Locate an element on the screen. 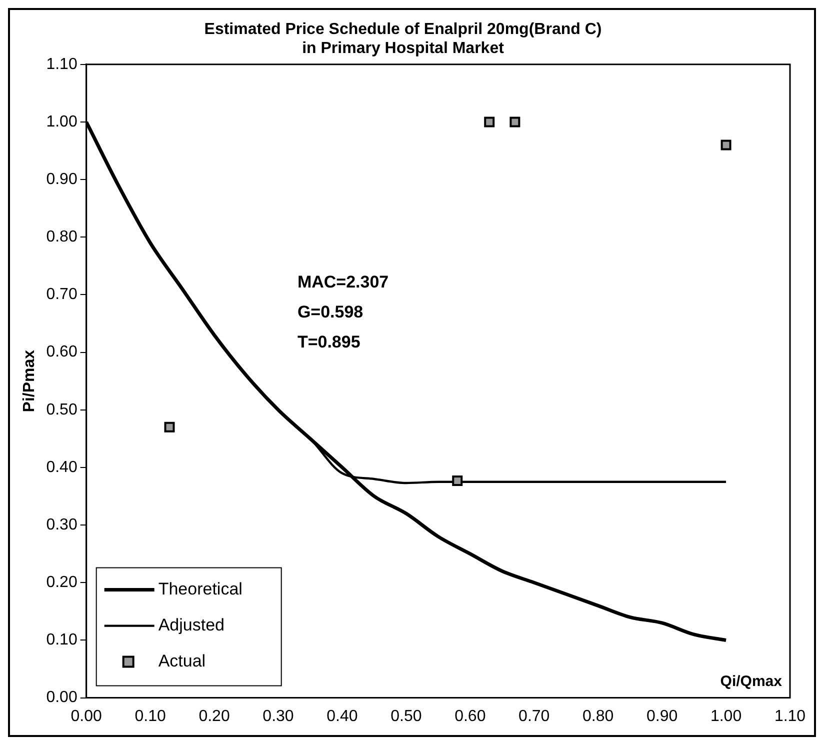  legend-label: Actual is located at coordinates (182, 660).